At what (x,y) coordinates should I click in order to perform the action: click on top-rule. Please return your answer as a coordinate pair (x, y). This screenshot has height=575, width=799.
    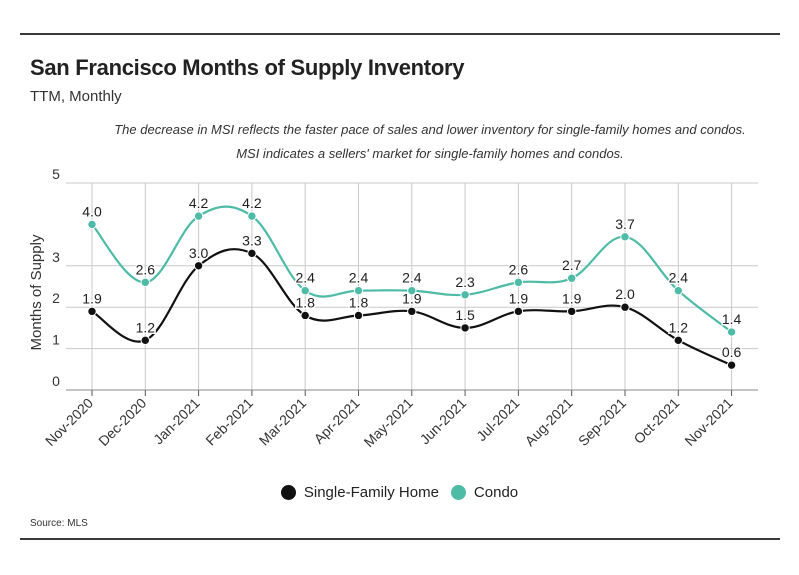
    Looking at the image, I should click on (400, 34).